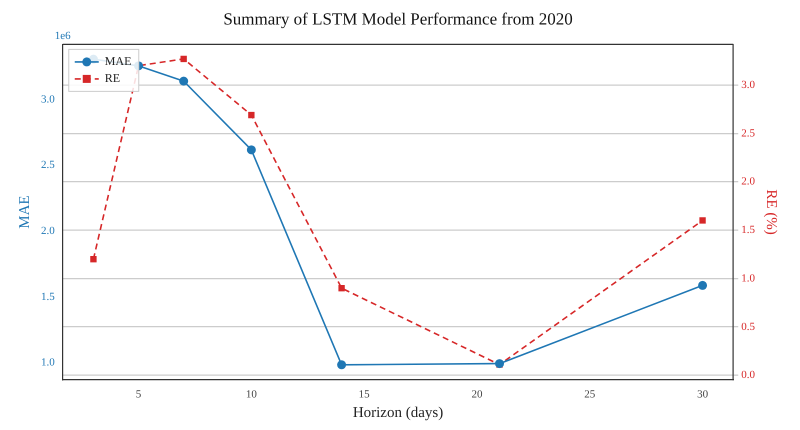 The height and width of the screenshot is (430, 800). Describe the element at coordinates (748, 133) in the screenshot. I see `y2-tick-label: 2.5` at that location.